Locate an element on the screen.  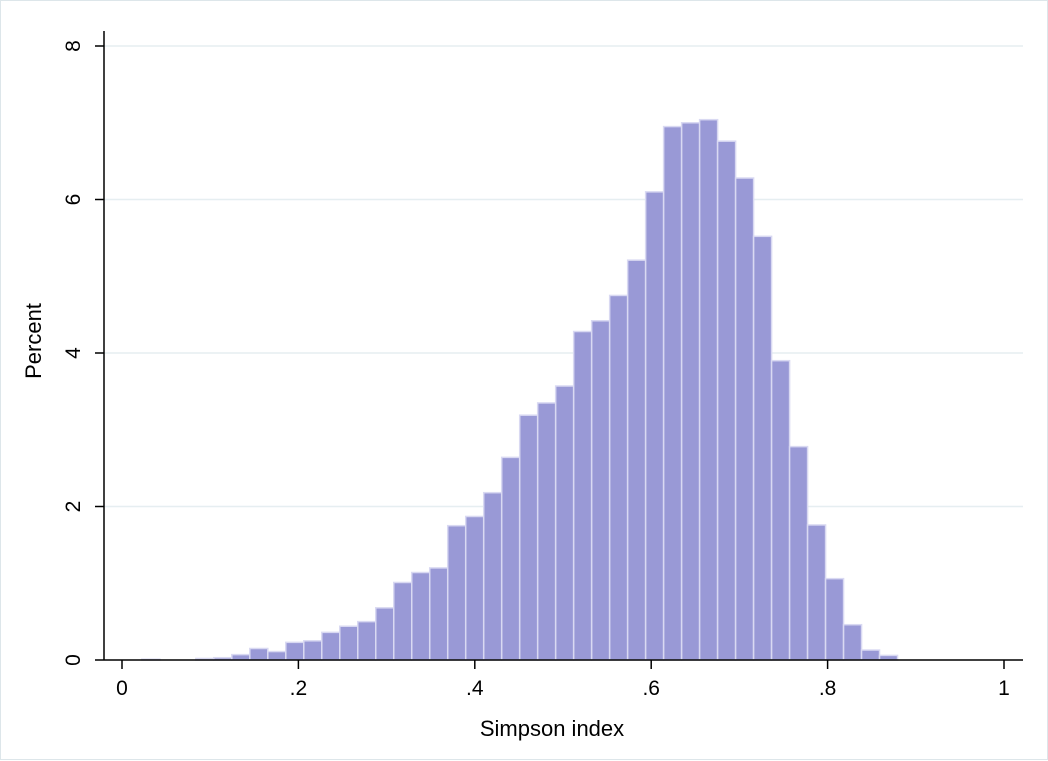
y-tick-label: 0 is located at coordinates (73, 660).